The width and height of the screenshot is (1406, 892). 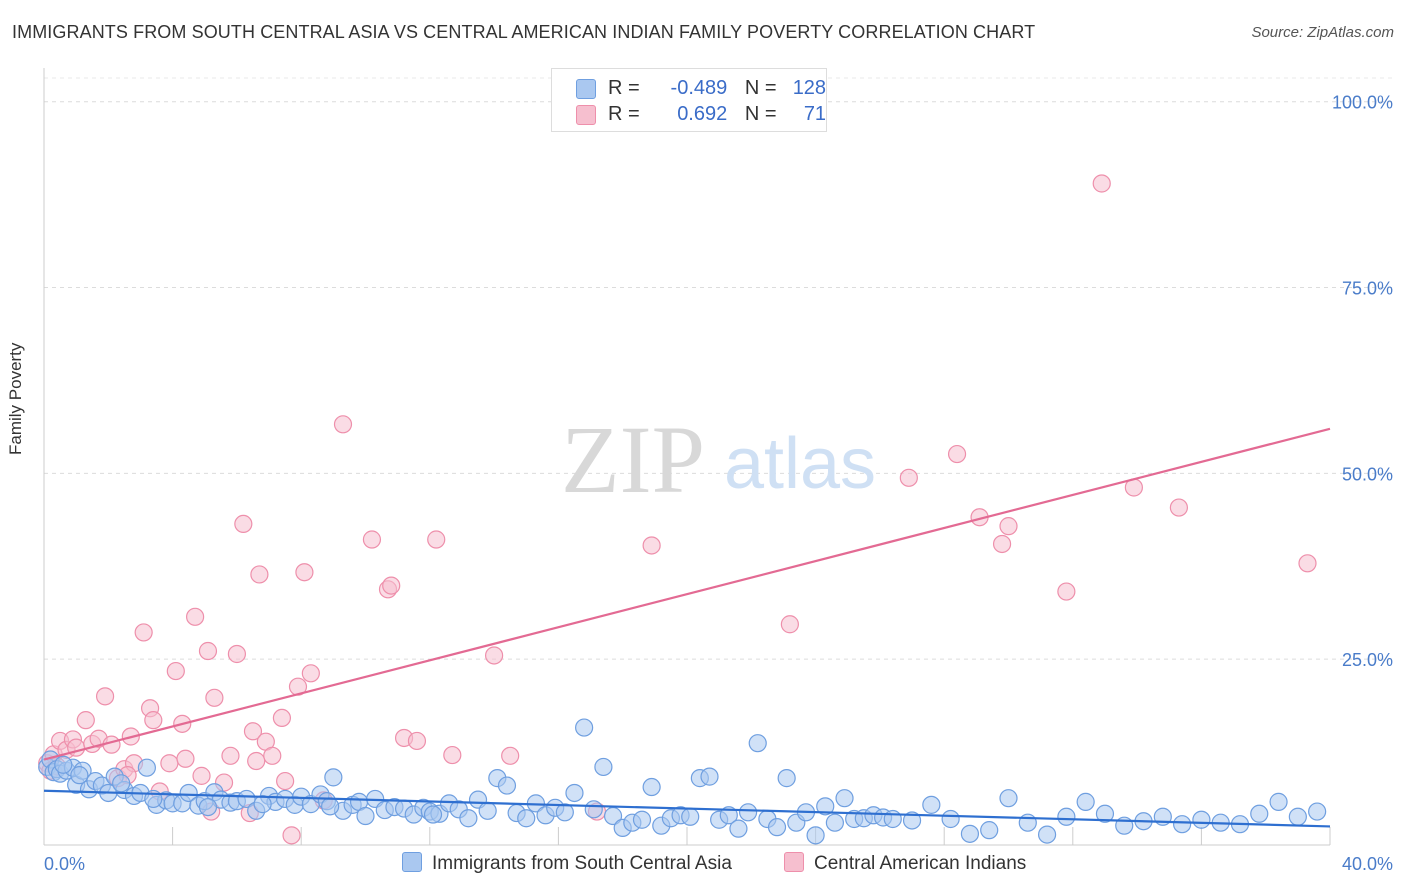 What do you see at coordinates (586, 89) in the screenshot?
I see `legend-swatch-blue` at bounding box center [586, 89].